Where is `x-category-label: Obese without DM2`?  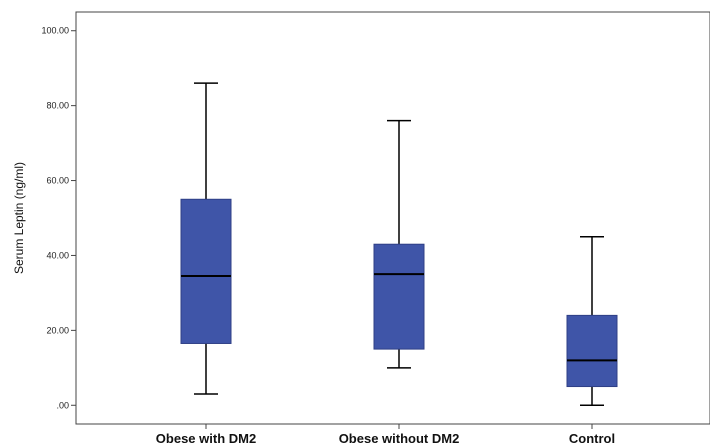
x-category-label: Obese without DM2 is located at coordinates (399, 438).